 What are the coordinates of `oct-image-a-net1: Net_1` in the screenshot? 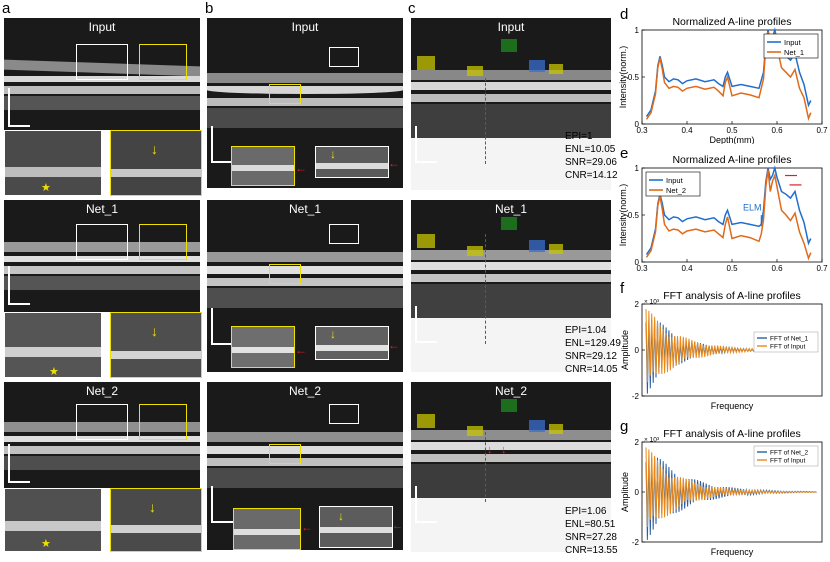 It's located at (102, 256).